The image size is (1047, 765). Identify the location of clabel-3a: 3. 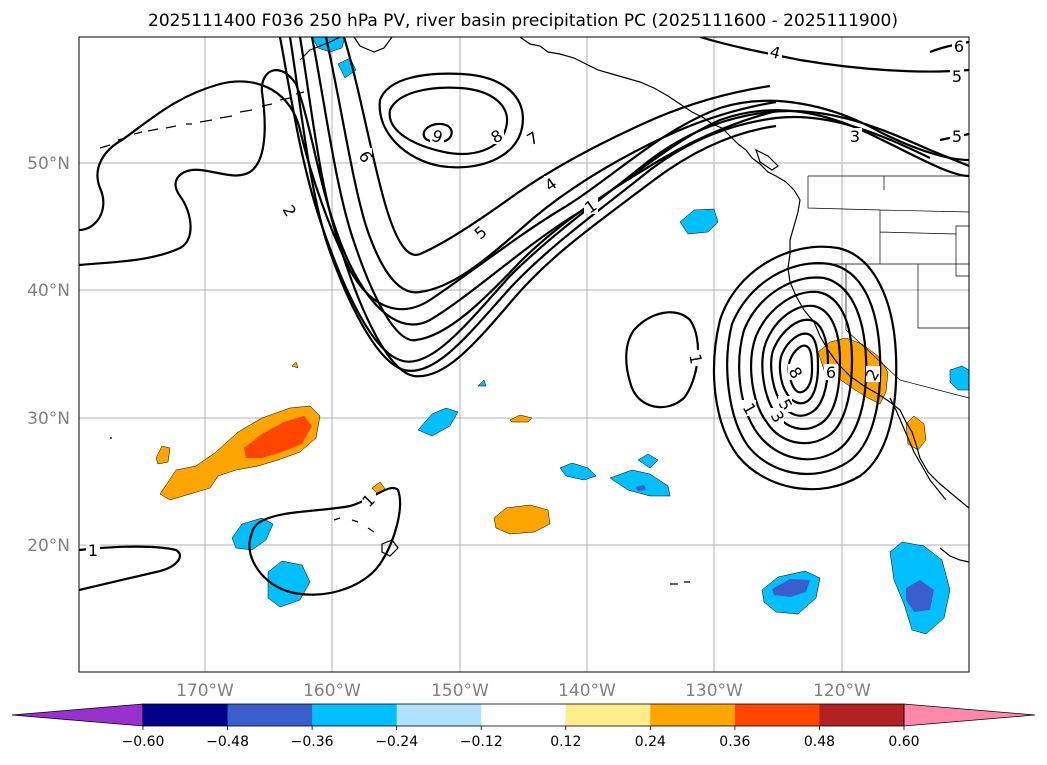
(855, 136).